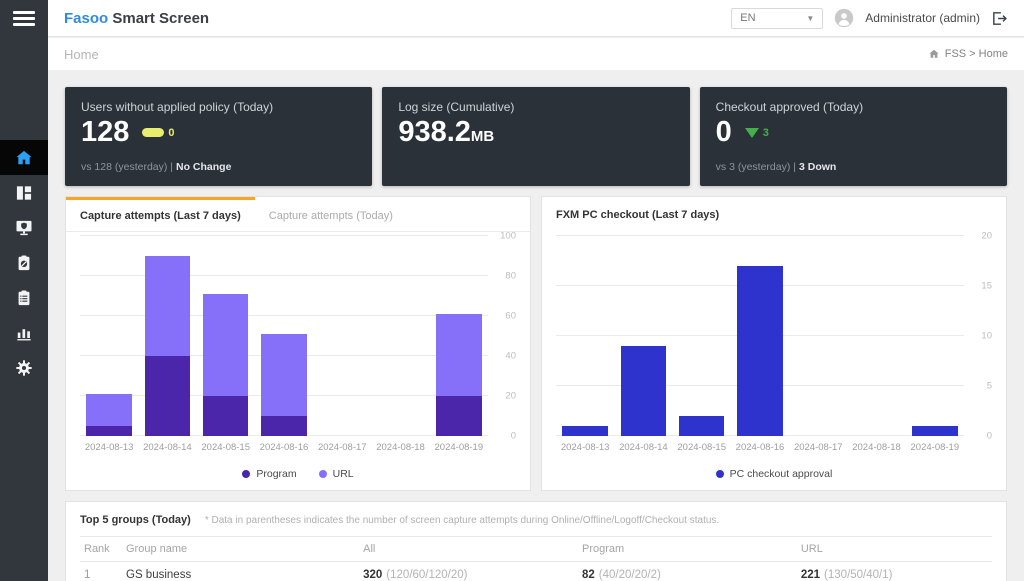  What do you see at coordinates (638, 214) in the screenshot?
I see `fxm-panel-title: FXM PC checkout (Last 7 days)` at bounding box center [638, 214].